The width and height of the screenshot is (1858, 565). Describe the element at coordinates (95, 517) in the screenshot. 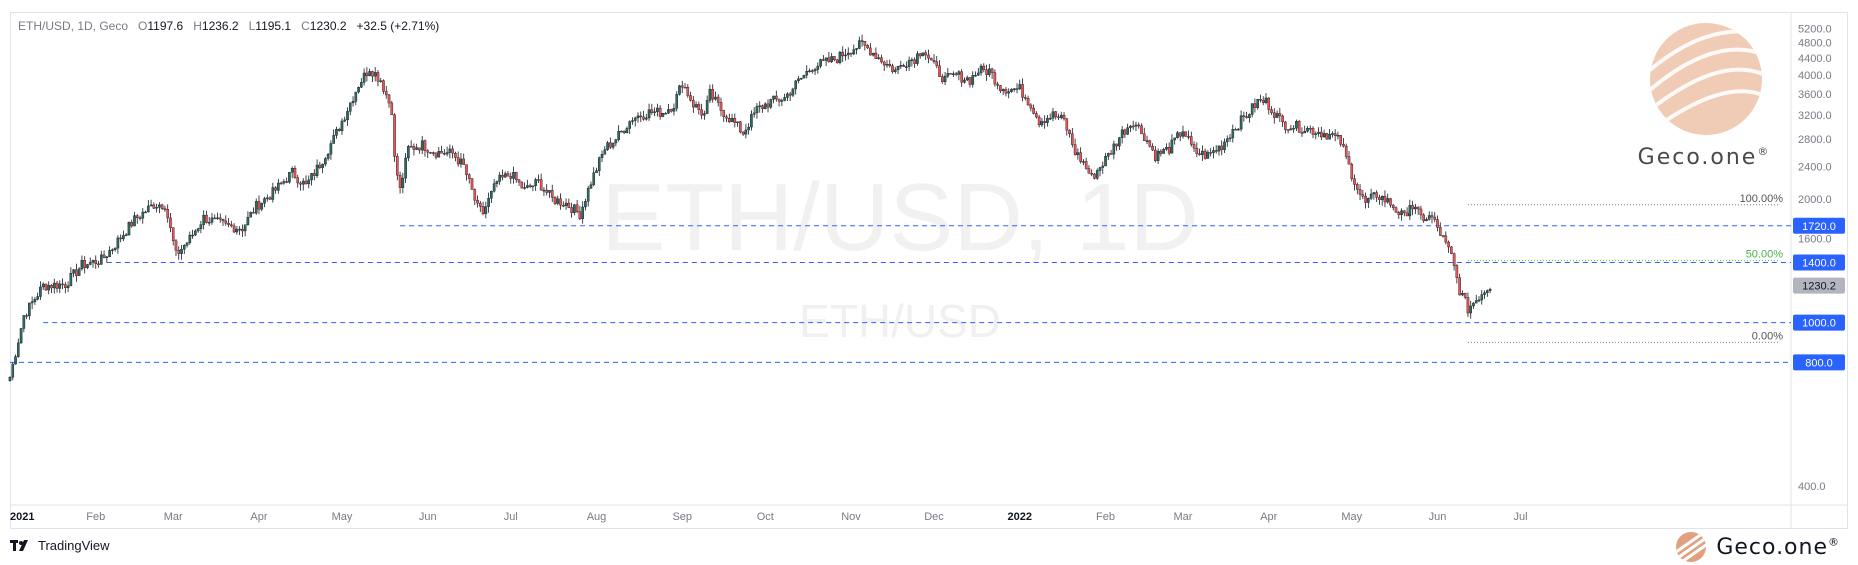

I see `x-tick-label: Feb` at that location.